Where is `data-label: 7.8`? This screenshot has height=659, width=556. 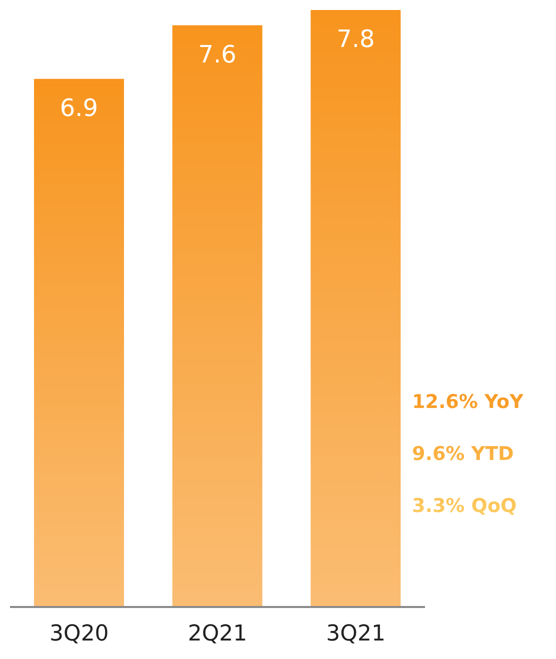 data-label: 7.8 is located at coordinates (355, 39).